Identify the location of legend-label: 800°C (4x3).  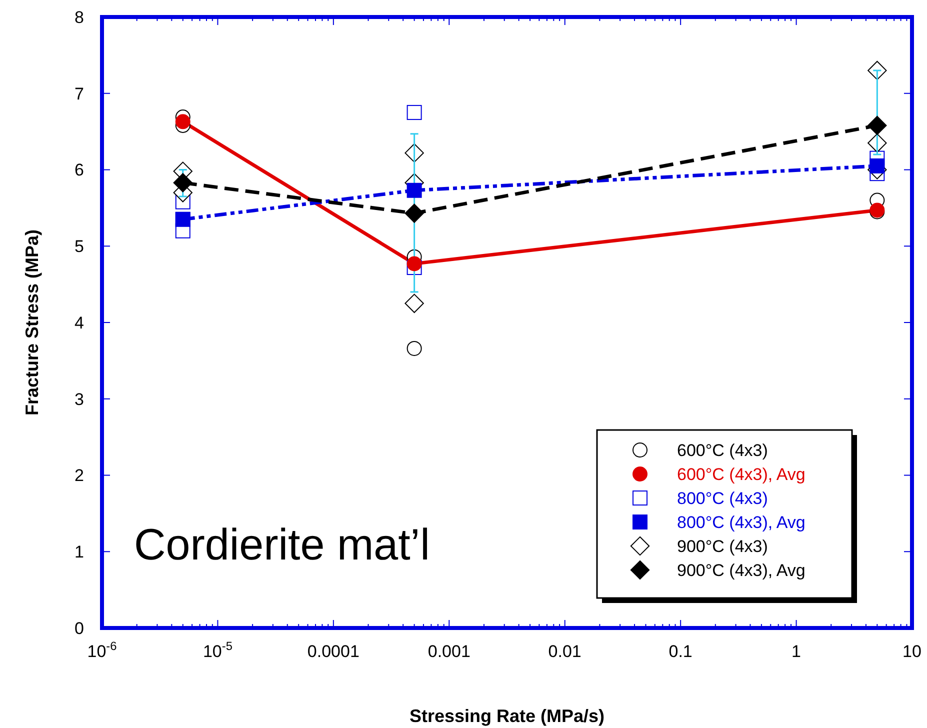
(722, 498).